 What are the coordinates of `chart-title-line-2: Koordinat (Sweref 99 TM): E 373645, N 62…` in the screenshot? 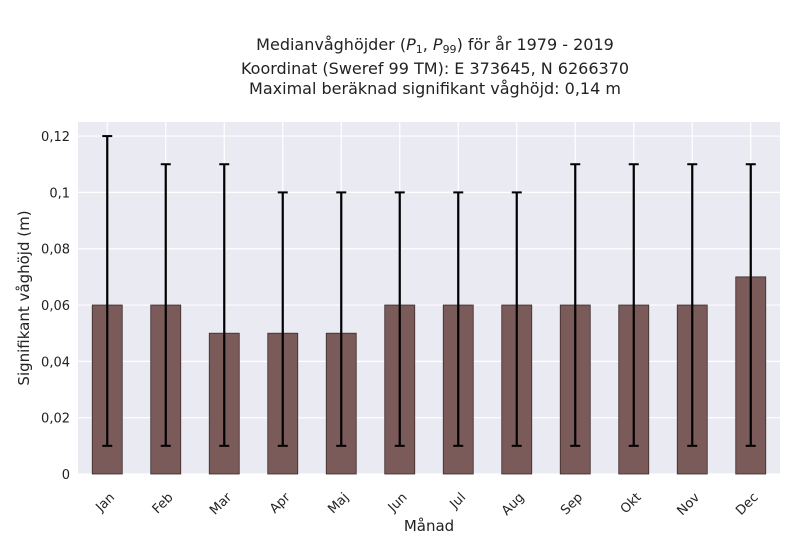 It's located at (435, 68).